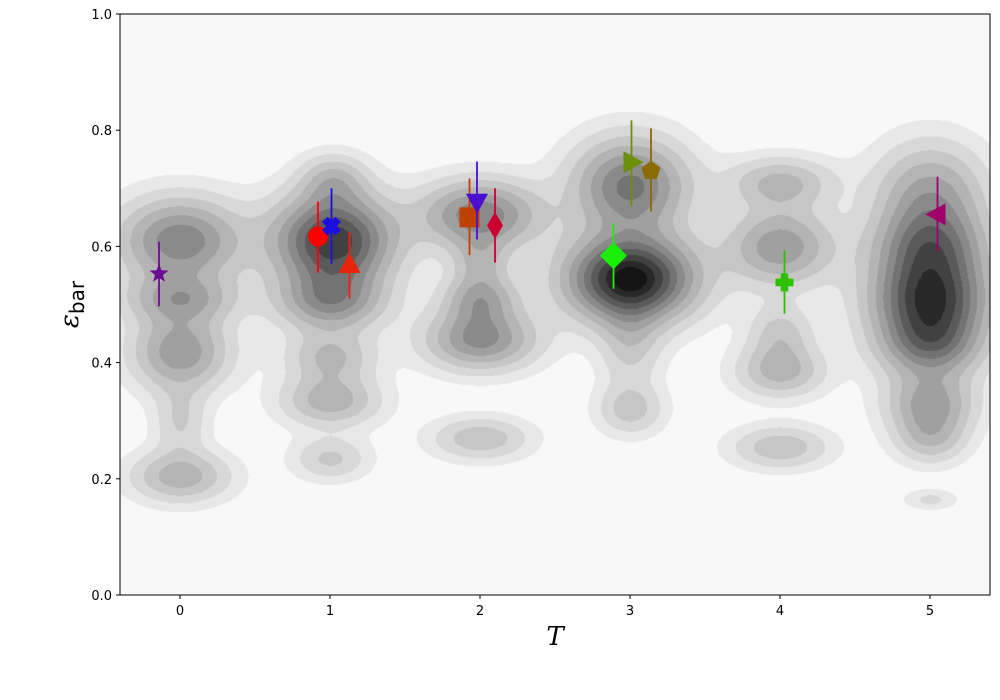 This screenshot has width=1000, height=700. I want to click on y-axis-label: εbar, so click(72, 304).